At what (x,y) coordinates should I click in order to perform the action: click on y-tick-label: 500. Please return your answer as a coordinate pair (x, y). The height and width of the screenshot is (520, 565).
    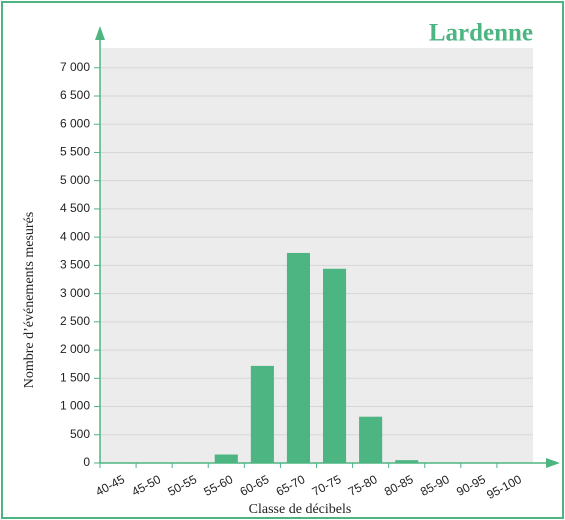
    Looking at the image, I should click on (80, 434).